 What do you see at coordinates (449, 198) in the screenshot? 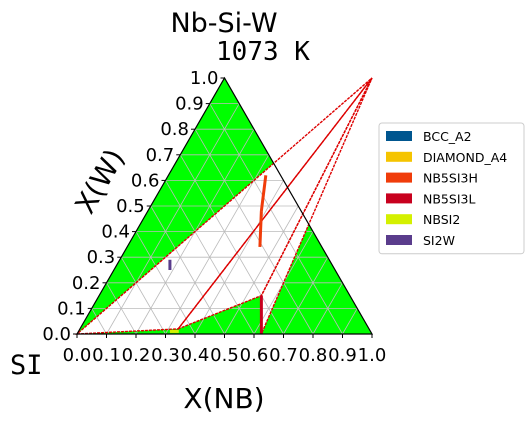
I see `legend-label-nb5si3l: NB5SI3L` at bounding box center [449, 198].